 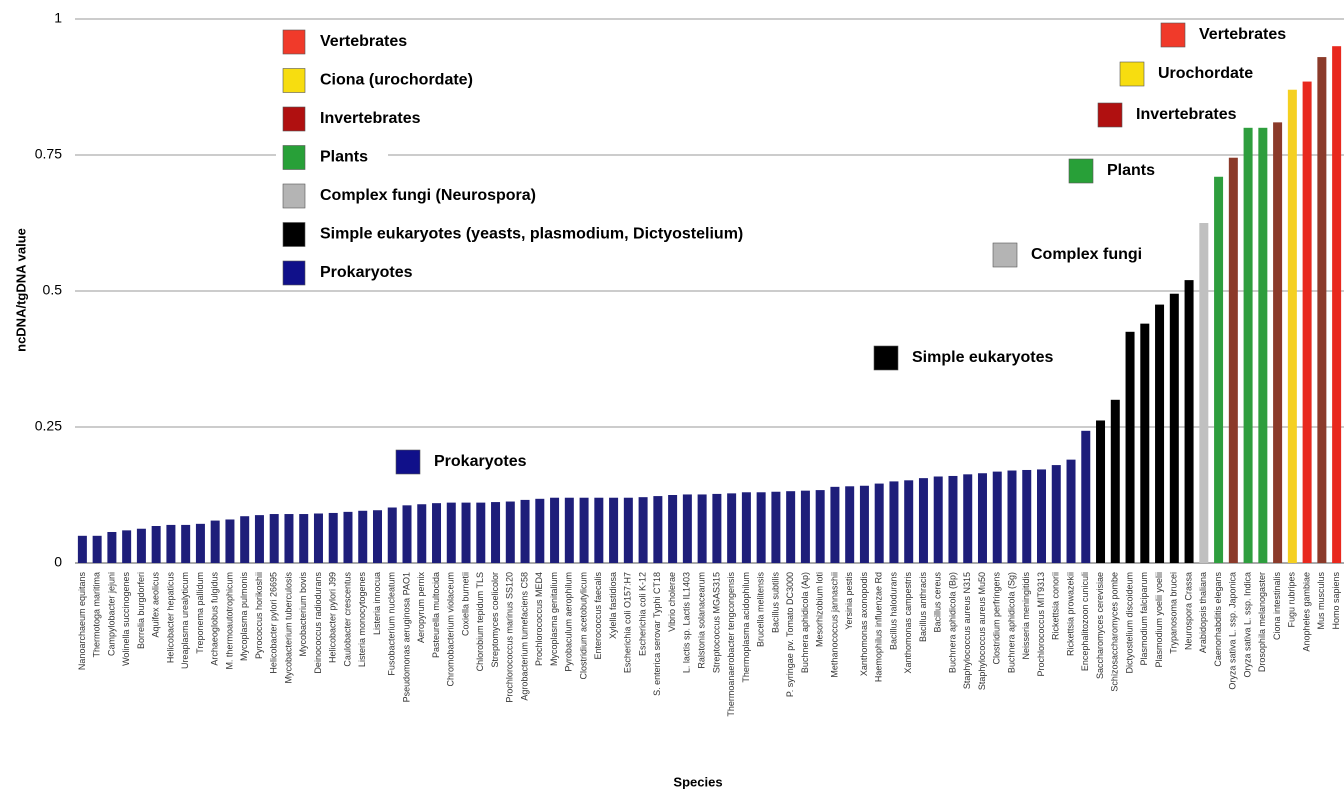 What do you see at coordinates (893, 611) in the screenshot?
I see `x-tick-label: Bacillus halodurans` at bounding box center [893, 611].